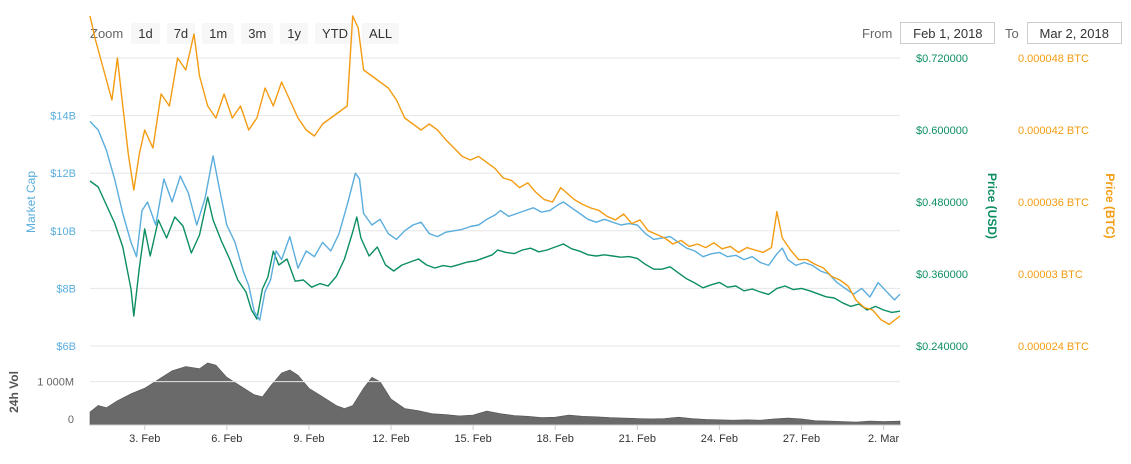 The image size is (1131, 464). I want to click on x-tick-label: 21. Feb, so click(637, 439).